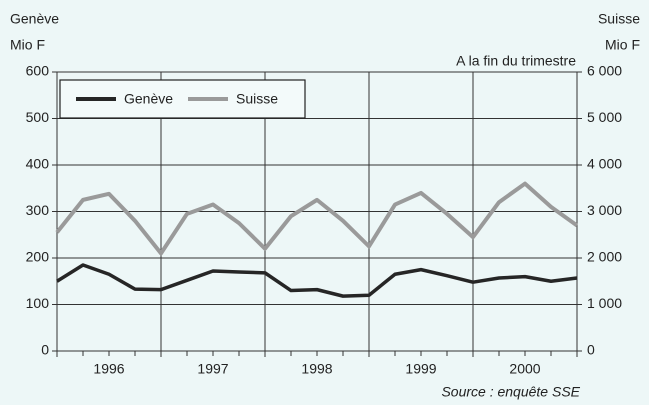 The image size is (649, 405). I want to click on x-tick-label: 1999, so click(420, 369).